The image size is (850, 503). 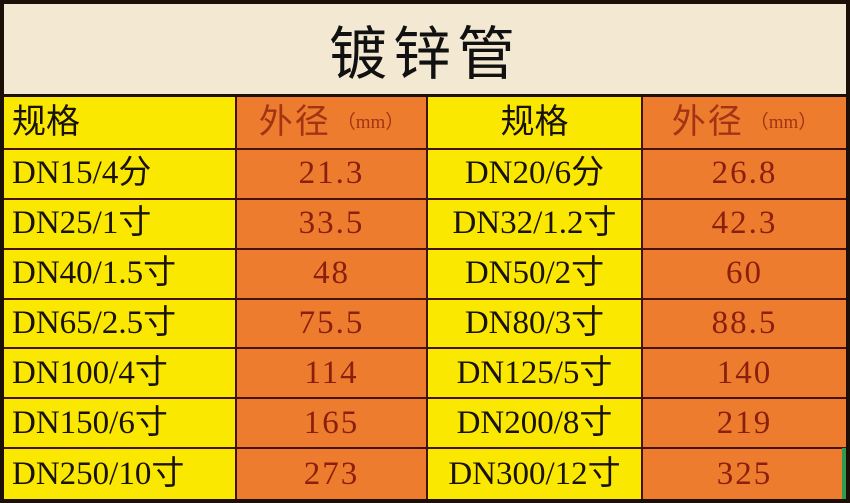 I want to click on spec-cell: DN32/1.2寸, so click(x=535, y=224).